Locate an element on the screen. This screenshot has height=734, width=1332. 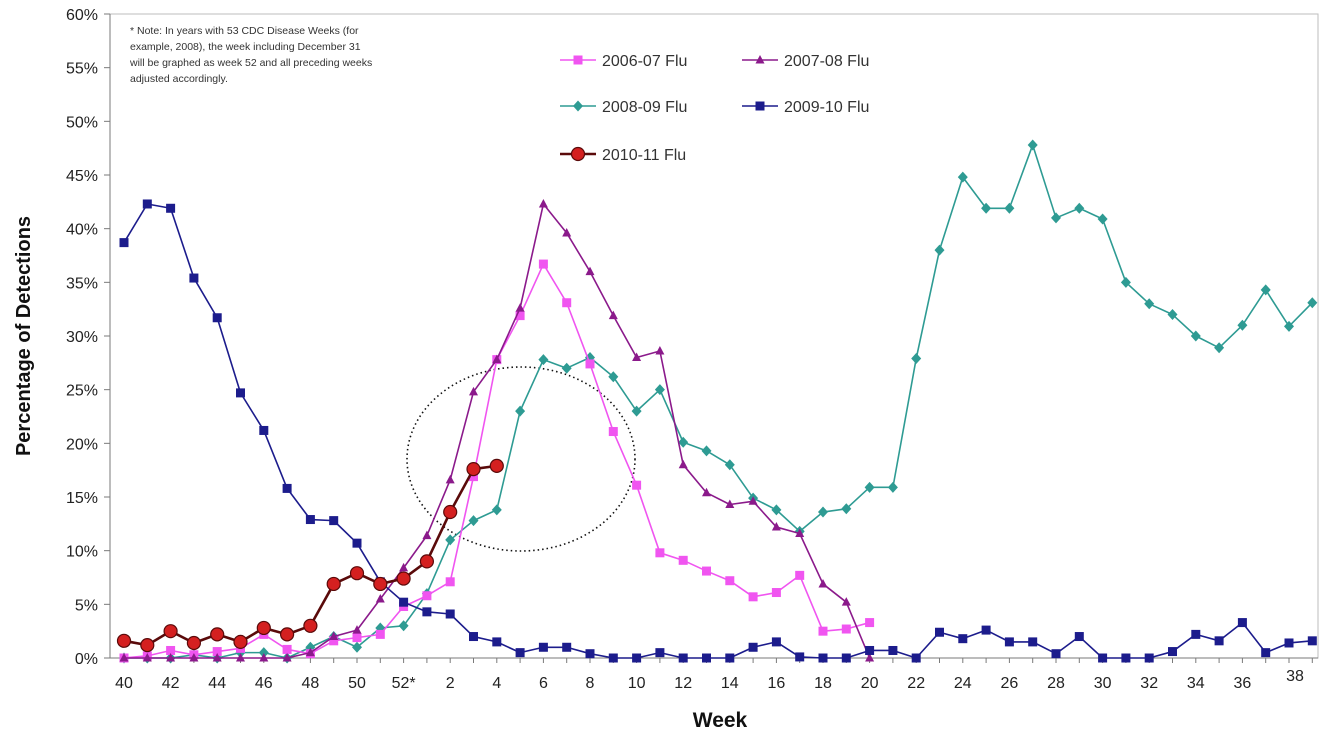
legend-label-2010-11-flu: 2010-11 Flu is located at coordinates (644, 155).